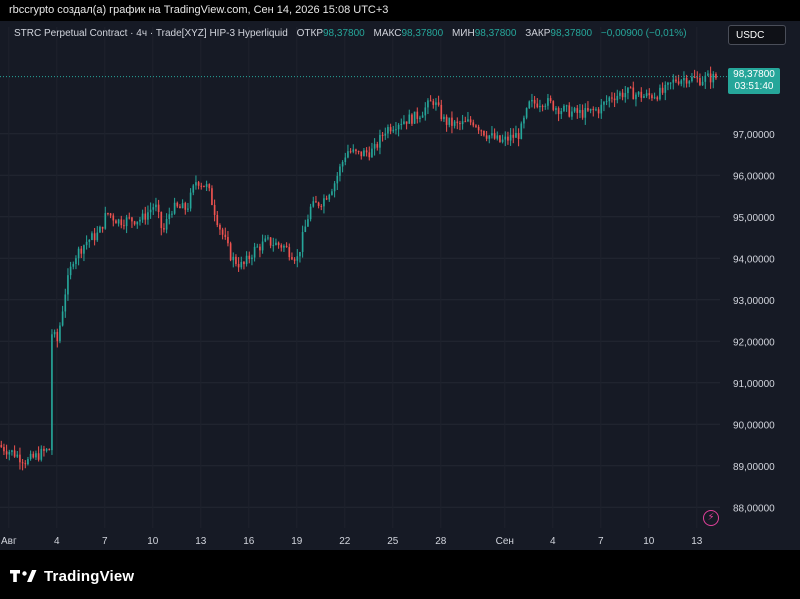 The height and width of the screenshot is (599, 800). Describe the element at coordinates (754, 384) in the screenshot. I see `y-tick-label: 91,00000` at that location.